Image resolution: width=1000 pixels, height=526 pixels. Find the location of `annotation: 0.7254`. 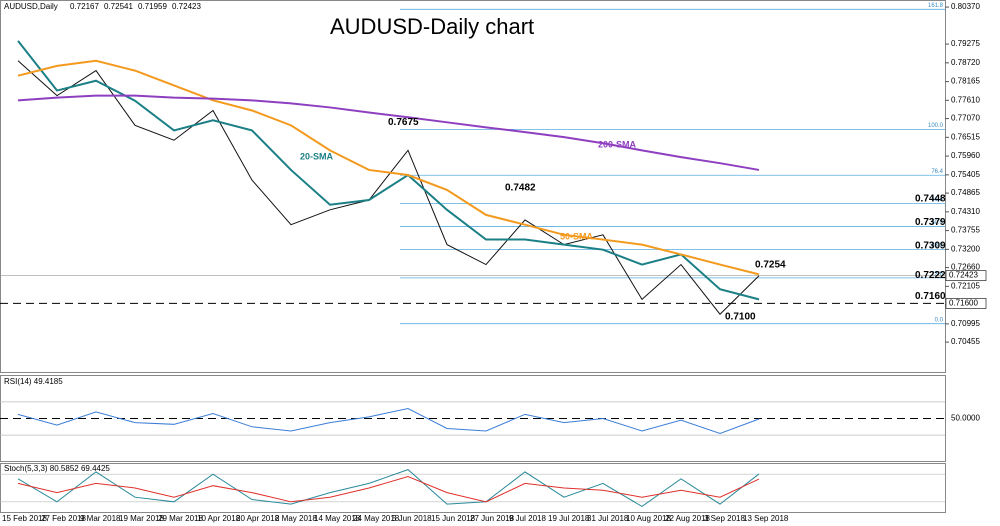

annotation: 0.7254 is located at coordinates (770, 264).